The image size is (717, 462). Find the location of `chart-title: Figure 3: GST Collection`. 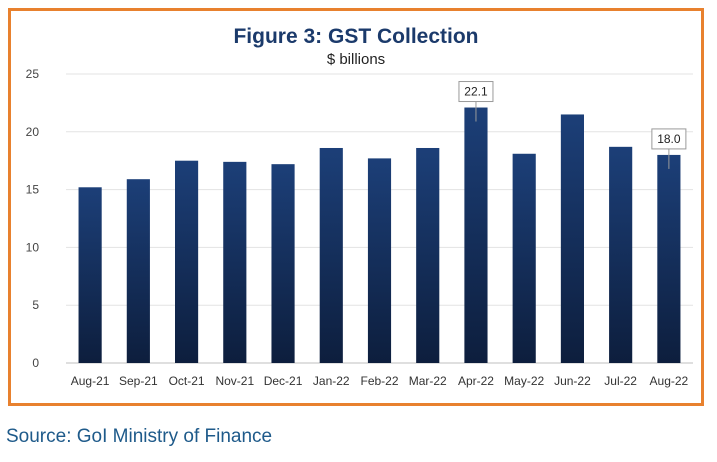

chart-title: Figure 3: GST Collection is located at coordinates (356, 36).